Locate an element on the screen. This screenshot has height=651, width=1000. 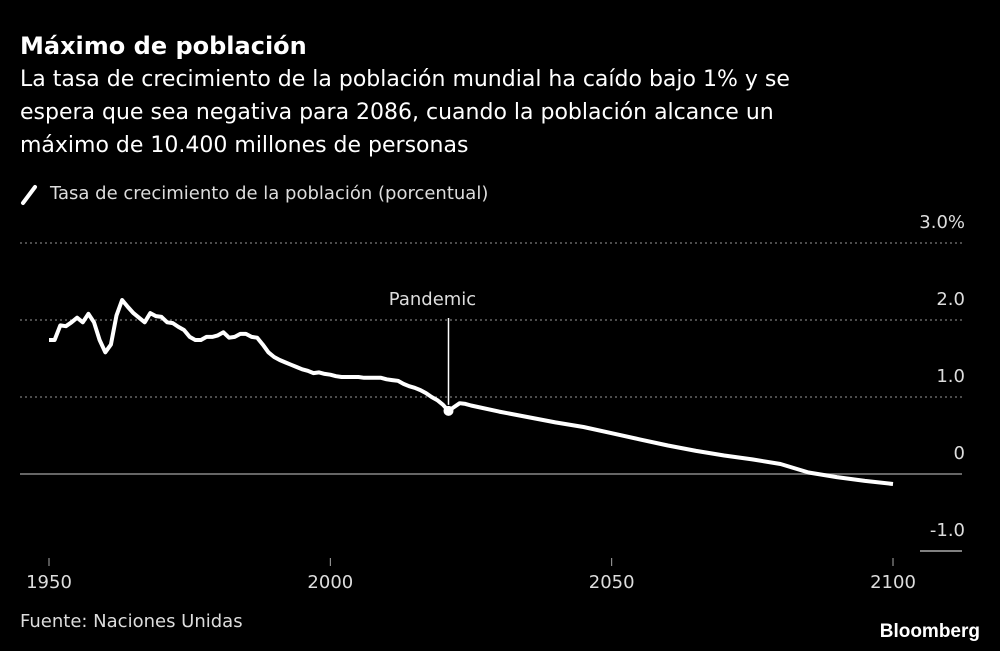
y-tick-label: 1.0 is located at coordinates (950, 376).